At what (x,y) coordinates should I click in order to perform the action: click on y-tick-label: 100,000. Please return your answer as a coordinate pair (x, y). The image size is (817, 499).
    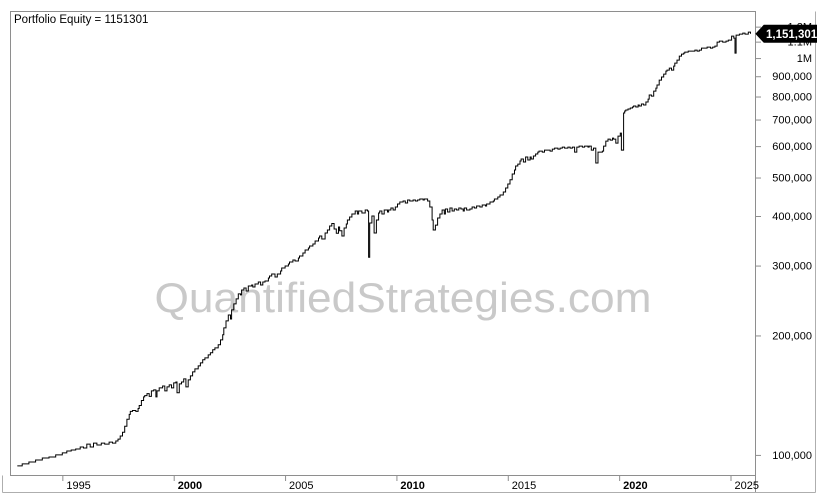
    Looking at the image, I should click on (792, 456).